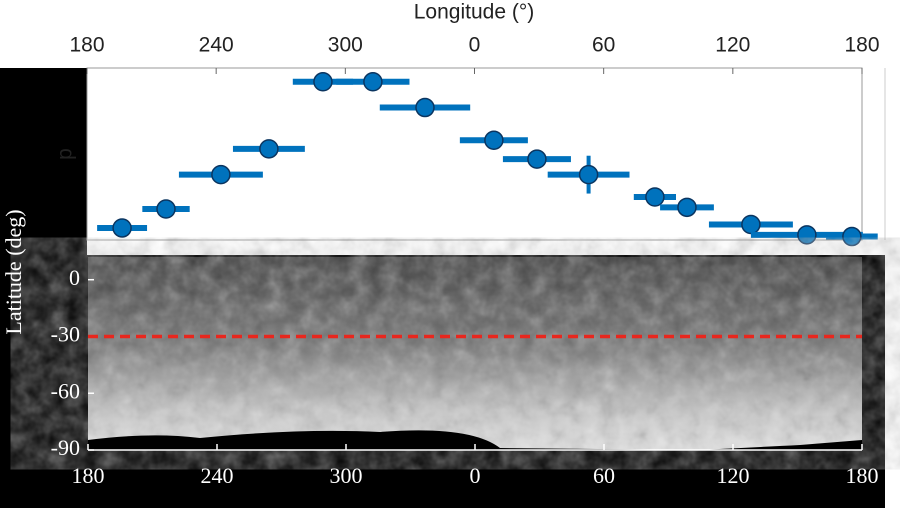  I want to click on y-tick-label: -60, so click(65, 390).